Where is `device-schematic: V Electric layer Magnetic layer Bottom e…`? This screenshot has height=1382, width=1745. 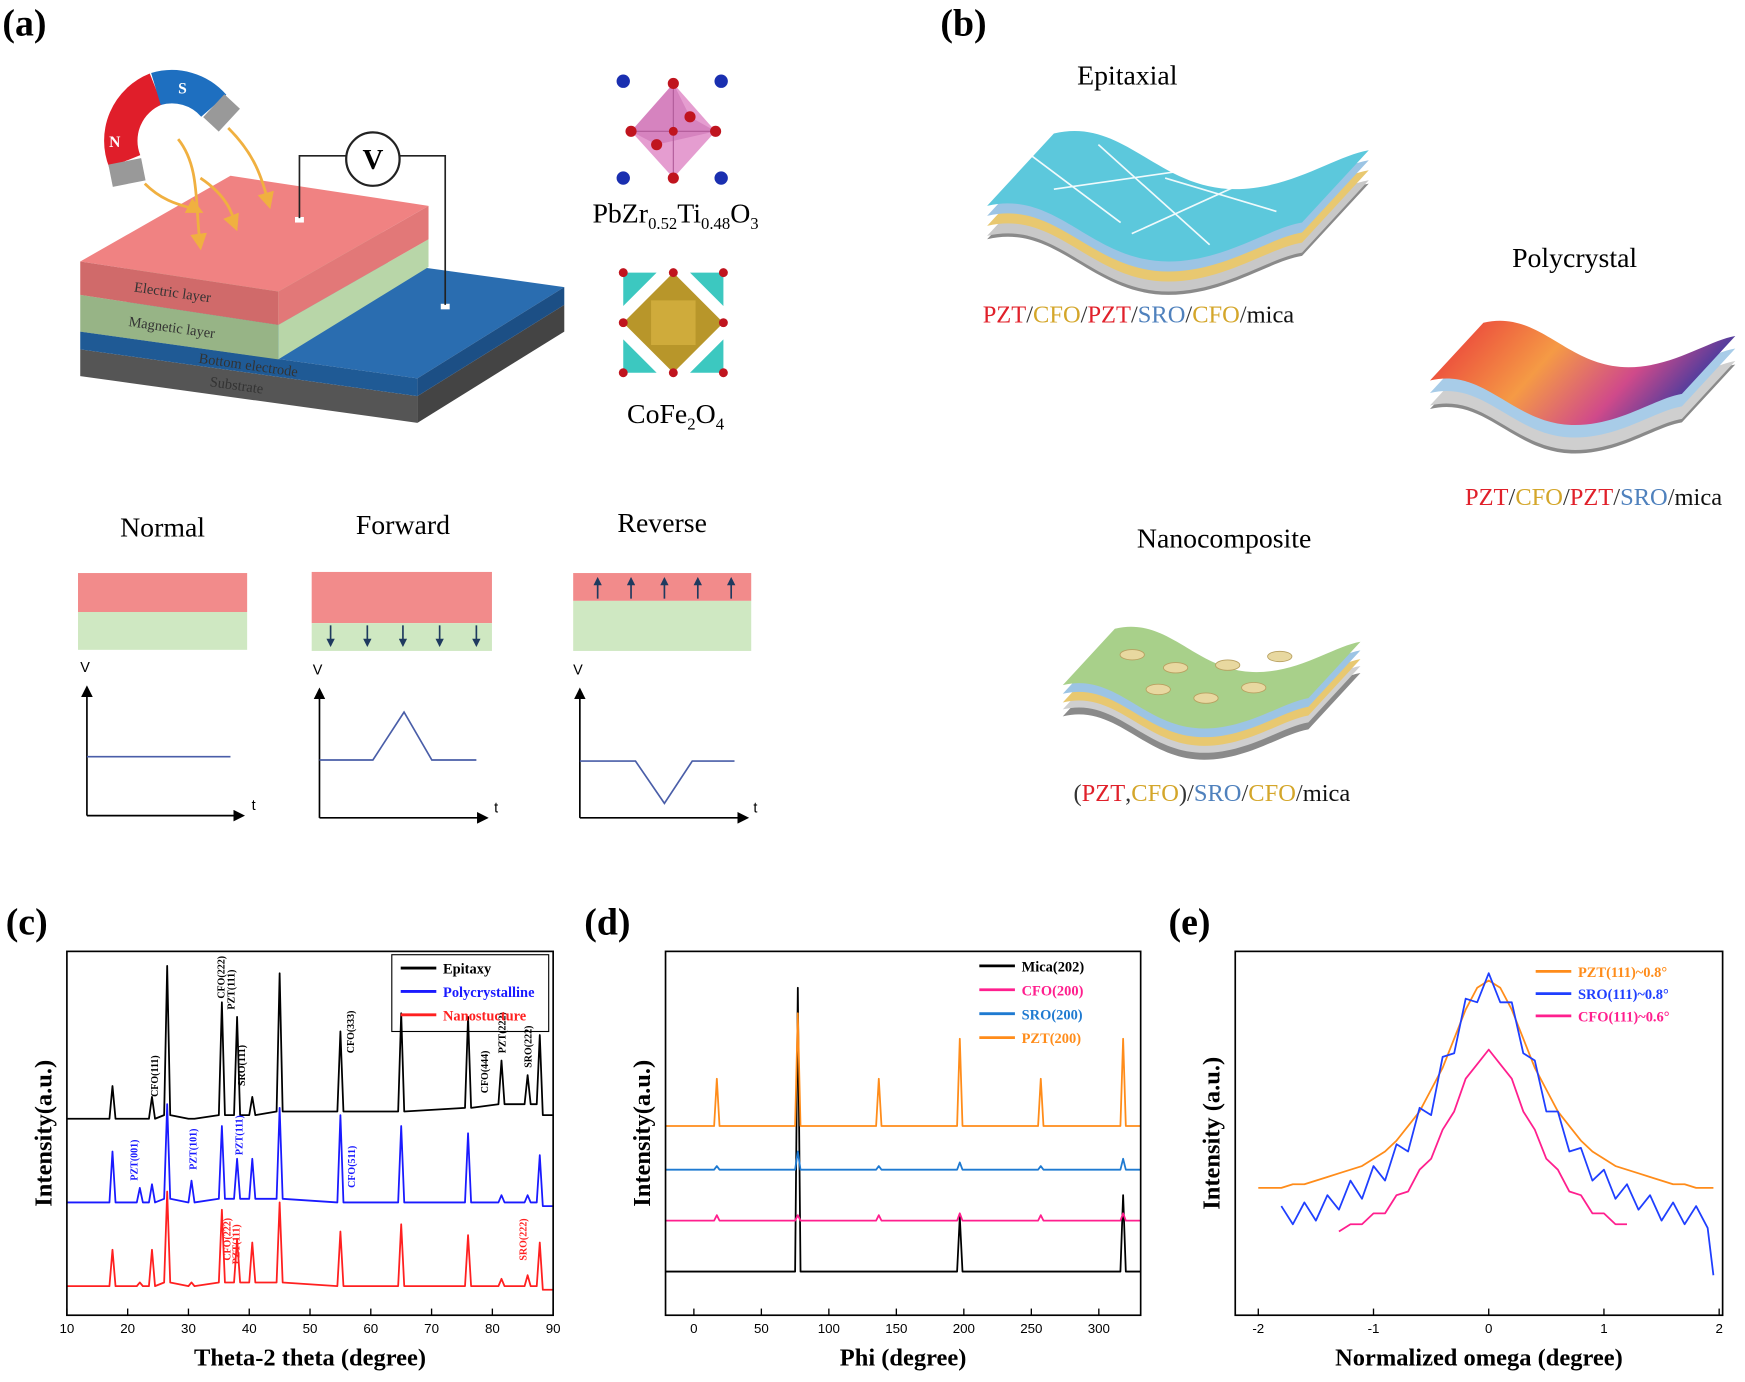 device-schematic: V Electric layer Magnetic layer Bottom e… is located at coordinates (322, 246).